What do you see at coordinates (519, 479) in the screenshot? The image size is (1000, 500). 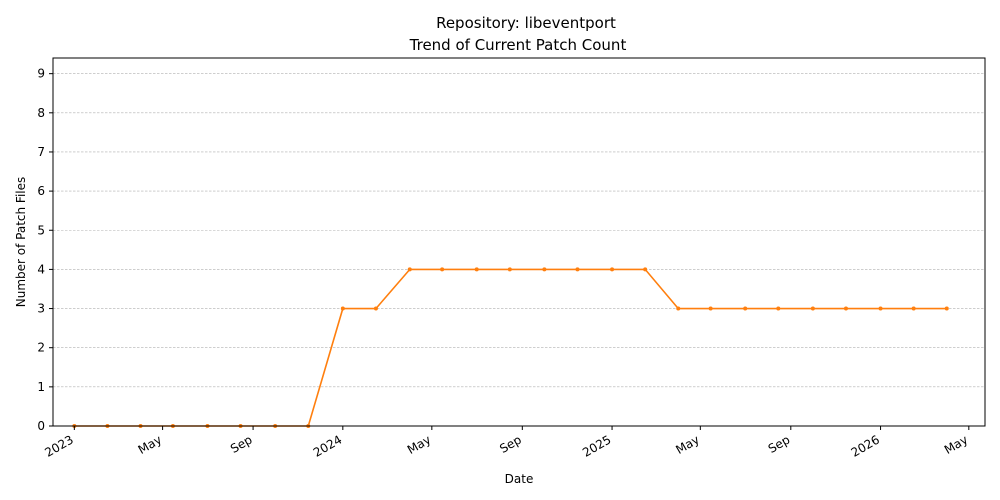 I see `x-axis-label: Date` at bounding box center [519, 479].